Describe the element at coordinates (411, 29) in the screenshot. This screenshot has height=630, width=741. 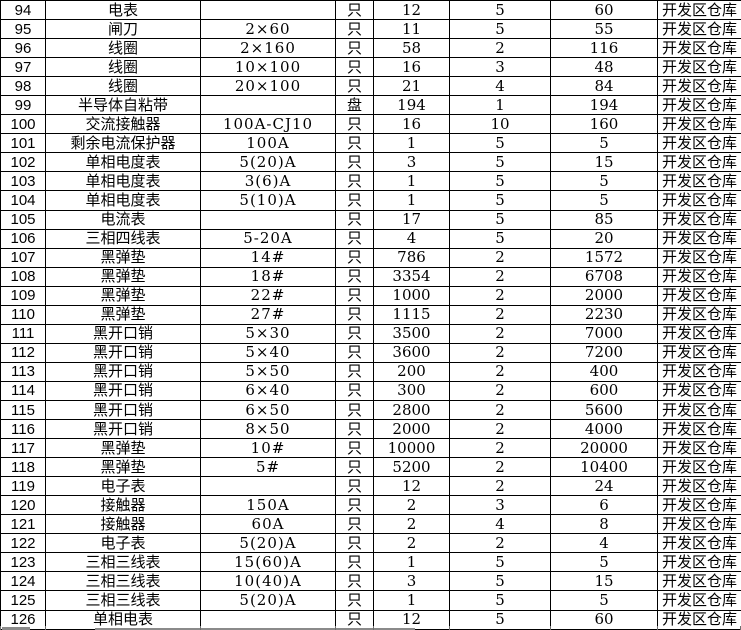
I see `cell-quantity: 11` at that location.